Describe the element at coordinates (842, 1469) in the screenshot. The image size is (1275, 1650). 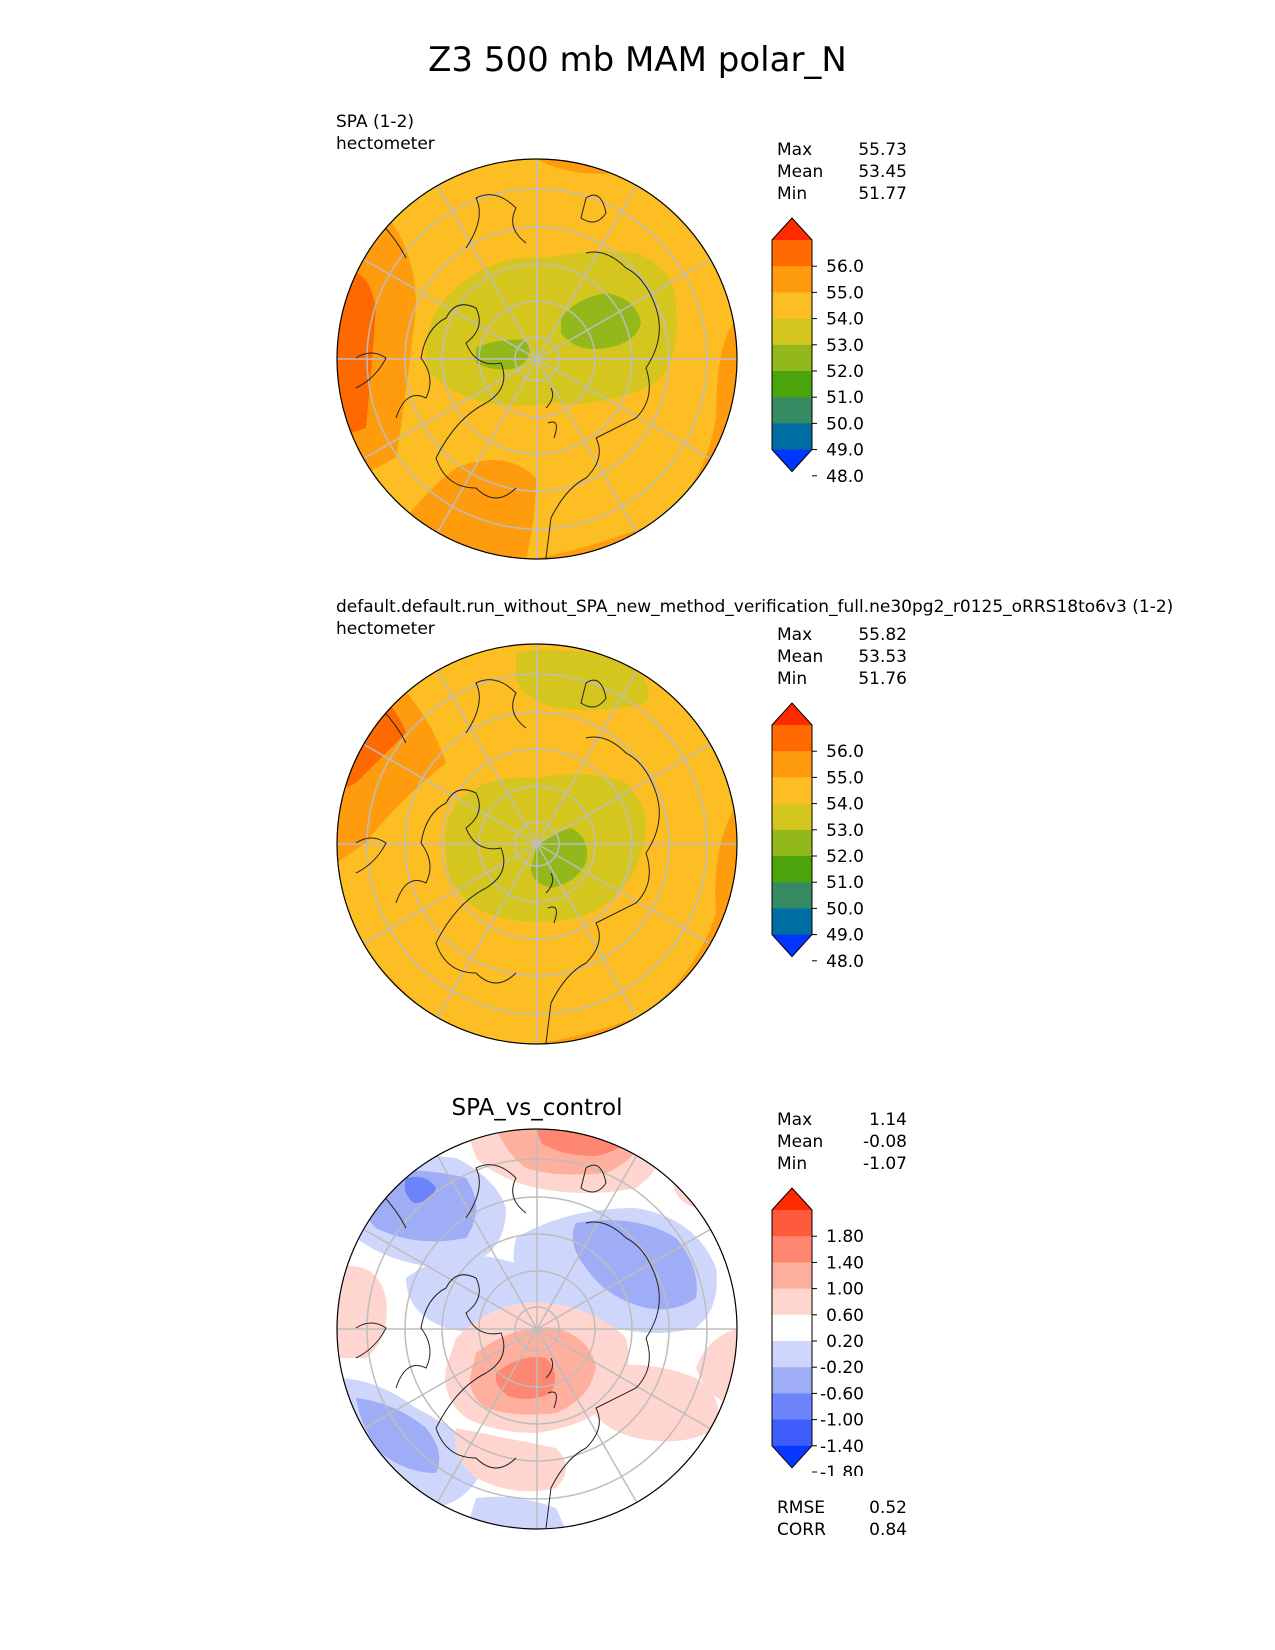
I see `colorbar-tick-label: -1.80` at that location.